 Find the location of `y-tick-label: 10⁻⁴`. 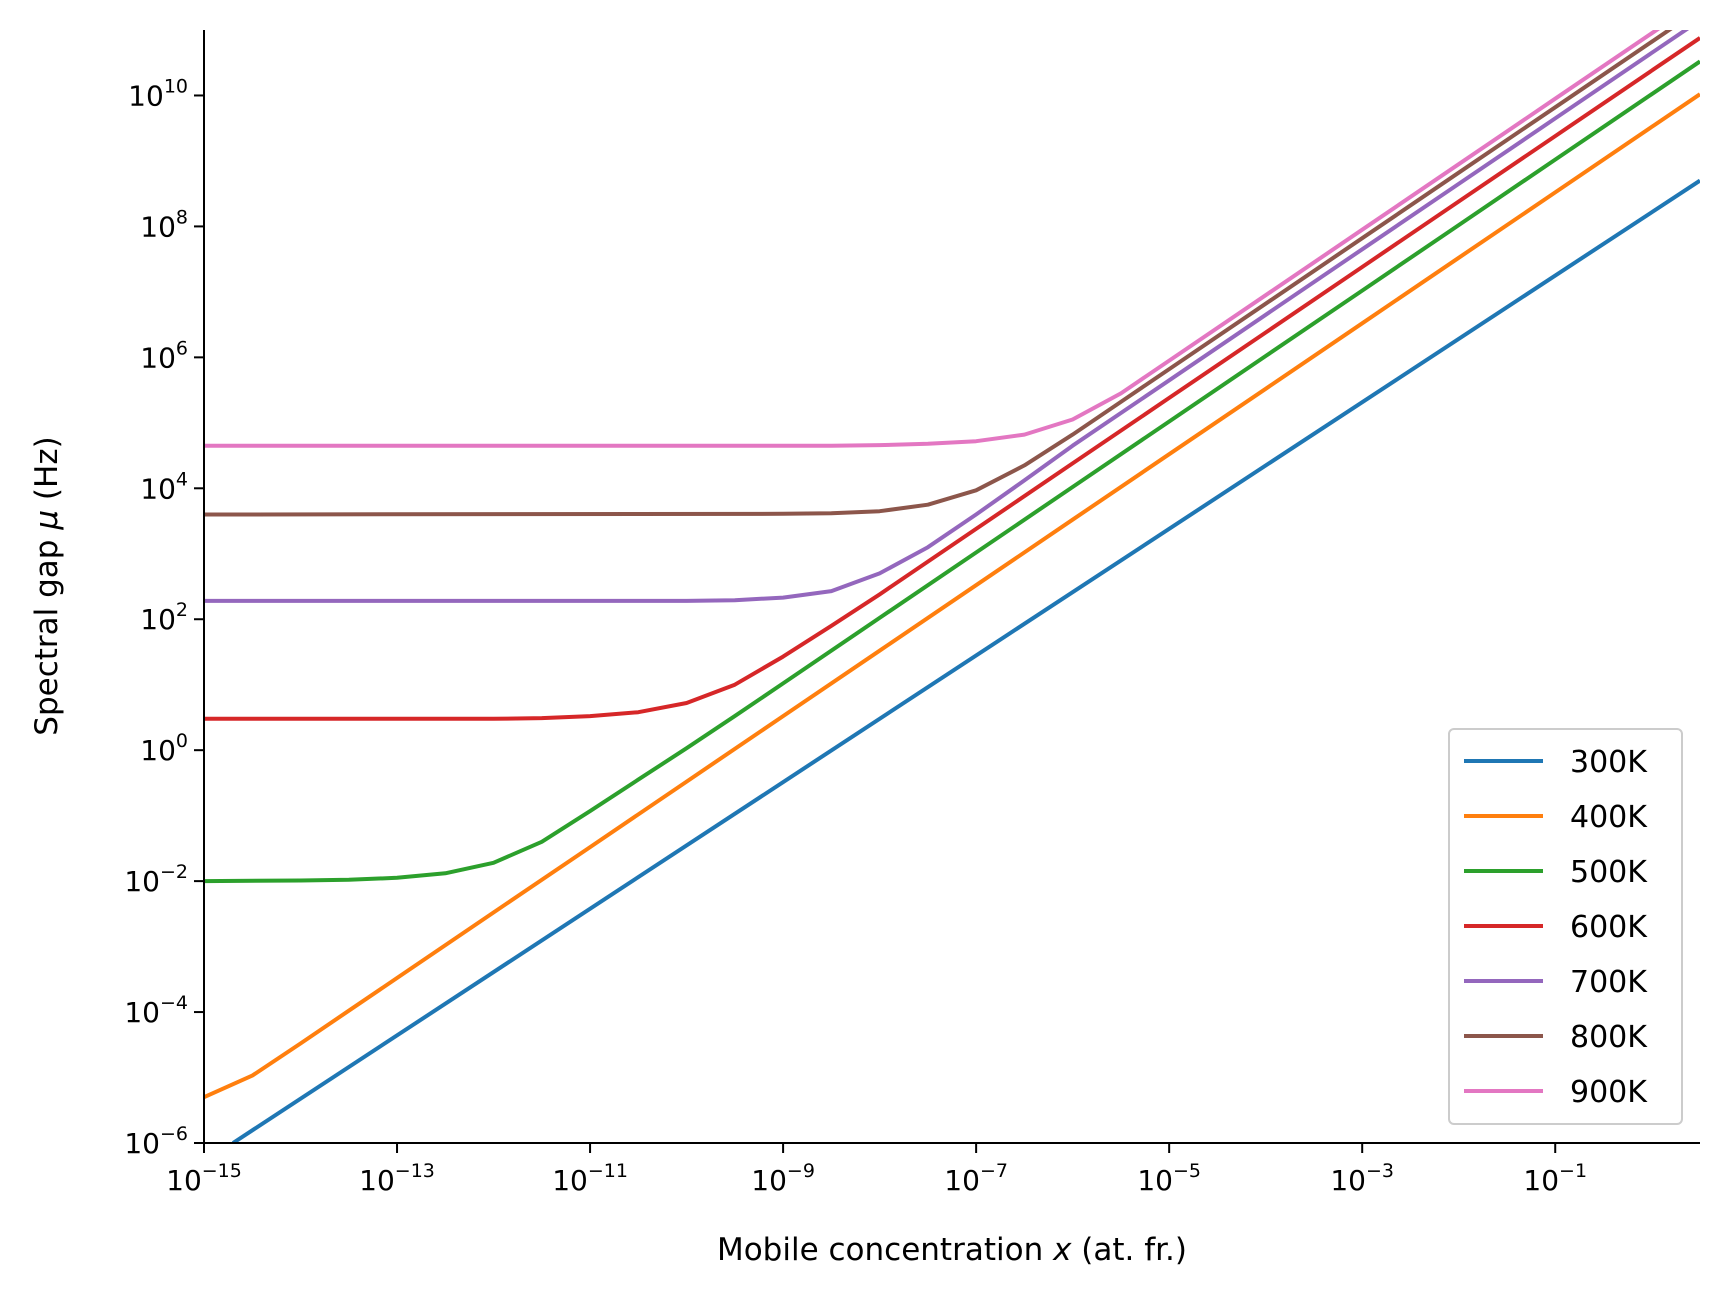

y-tick-label: 10⁻⁴ is located at coordinates (156, 1010).